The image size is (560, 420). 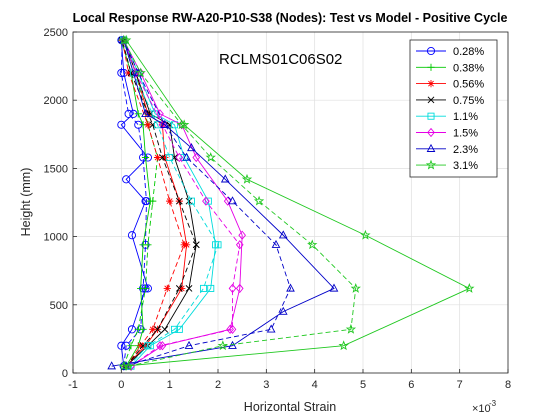 What do you see at coordinates (315, 385) in the screenshot?
I see `x-tick-label: 4` at bounding box center [315, 385].